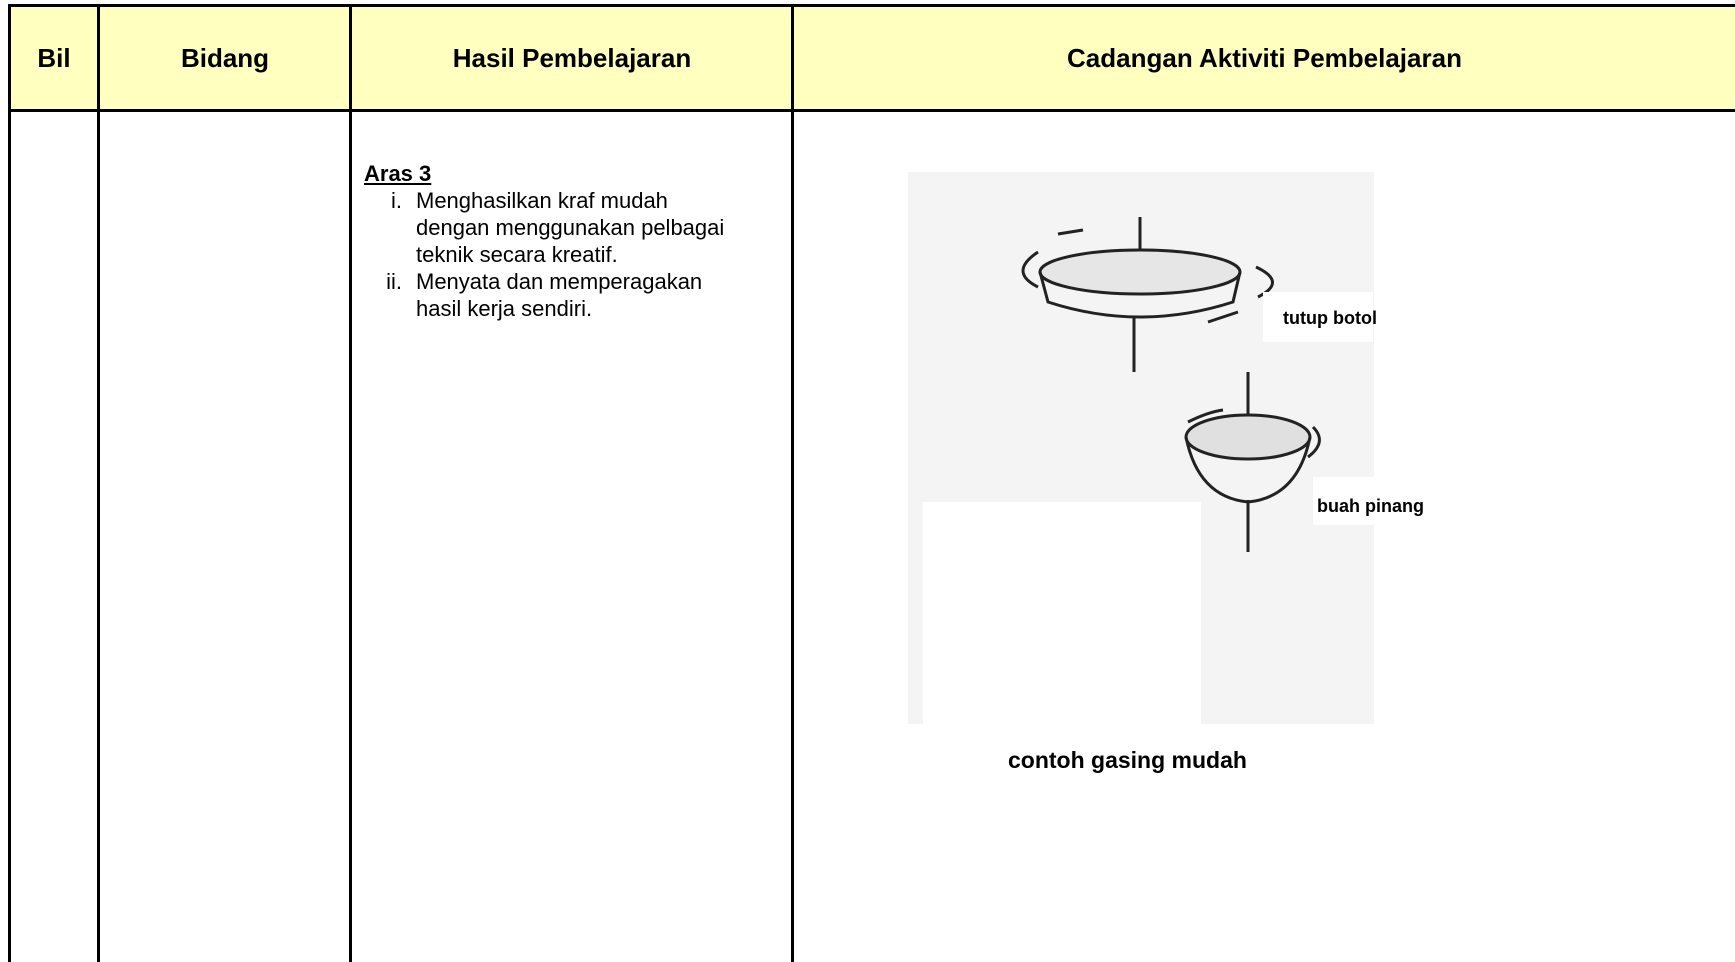  Describe the element at coordinates (572, 58) in the screenshot. I see `header-cell: Hasil Pembelajaran` at that location.